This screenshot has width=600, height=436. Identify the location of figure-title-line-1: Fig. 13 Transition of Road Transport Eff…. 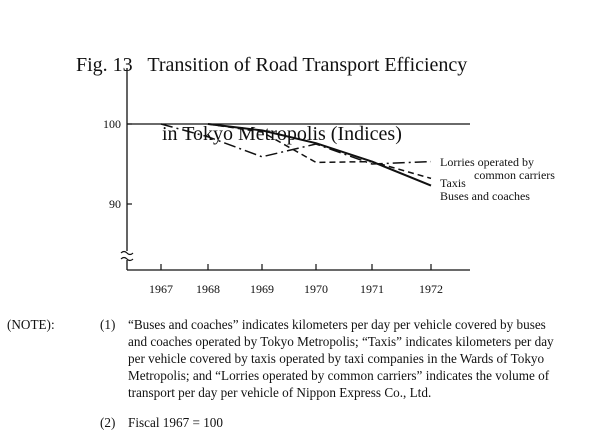
(272, 65).